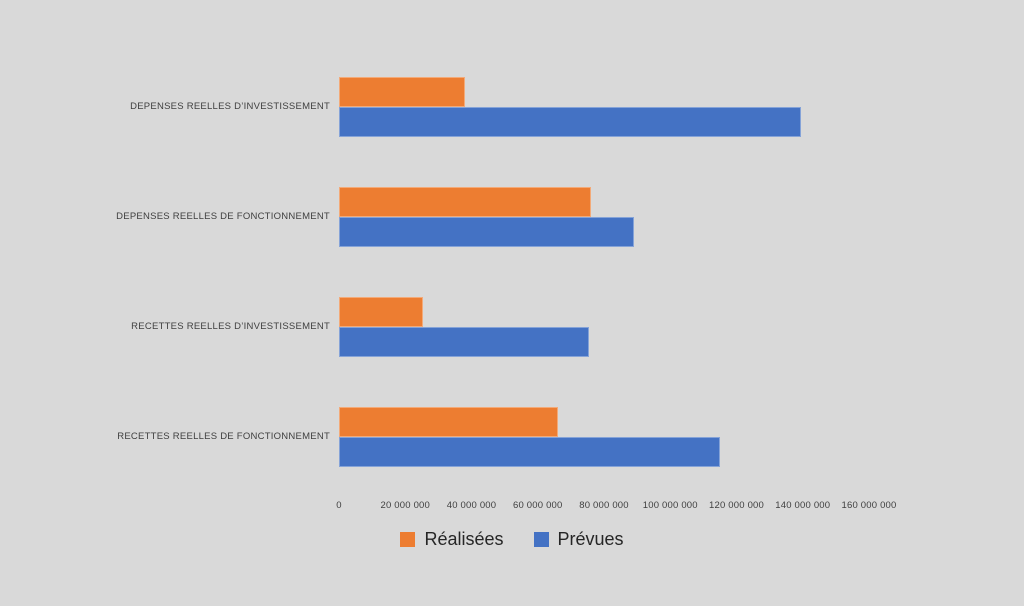 The width and height of the screenshot is (1024, 606). What do you see at coordinates (590, 538) in the screenshot?
I see `legend-label-prevues: Prévues` at bounding box center [590, 538].